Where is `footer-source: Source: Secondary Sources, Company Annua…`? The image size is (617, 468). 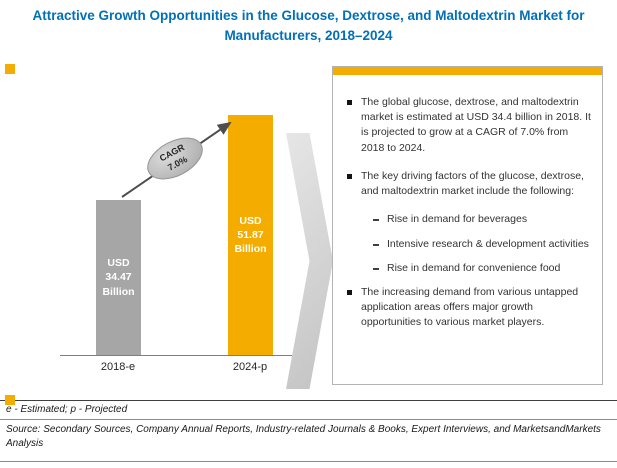
footer-source: Source: Secondary Sources, Company Annua… is located at coordinates (303, 436).